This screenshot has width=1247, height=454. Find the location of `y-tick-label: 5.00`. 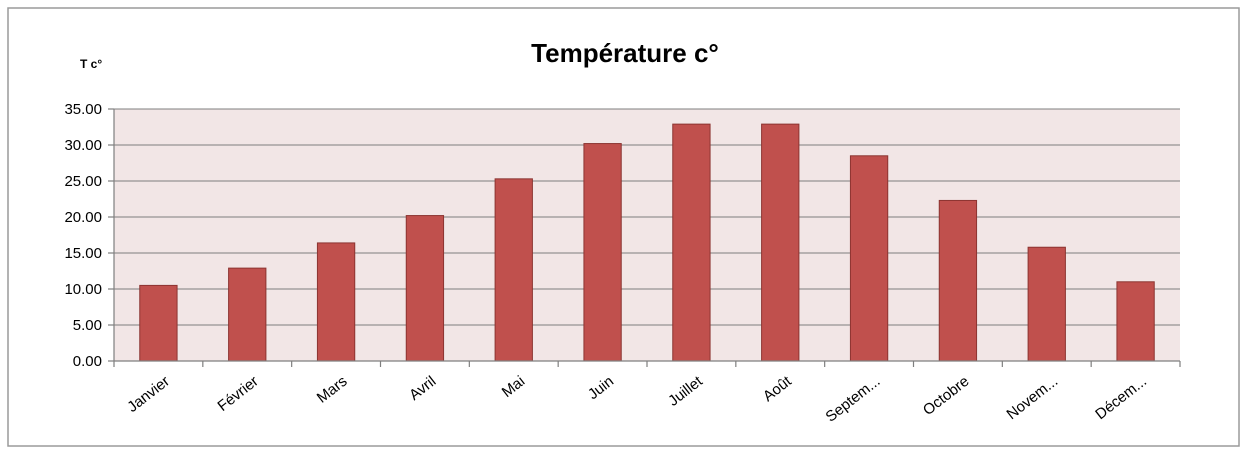

y-tick-label: 5.00 is located at coordinates (87, 325).